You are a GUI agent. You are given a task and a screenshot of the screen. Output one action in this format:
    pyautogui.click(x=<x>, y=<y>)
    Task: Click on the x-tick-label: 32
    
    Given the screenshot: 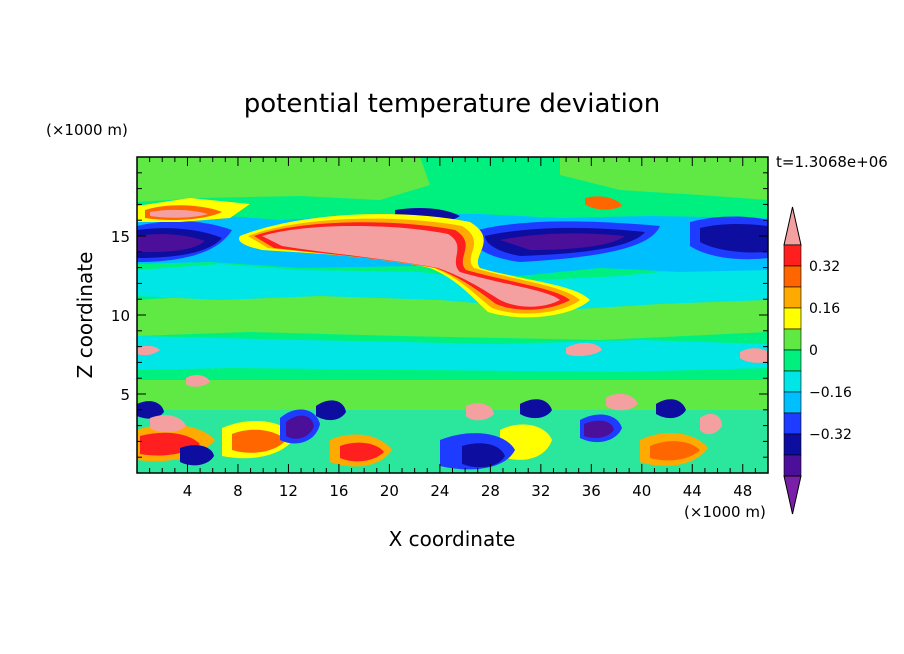 What is the action you would take?
    pyautogui.click(x=540, y=491)
    